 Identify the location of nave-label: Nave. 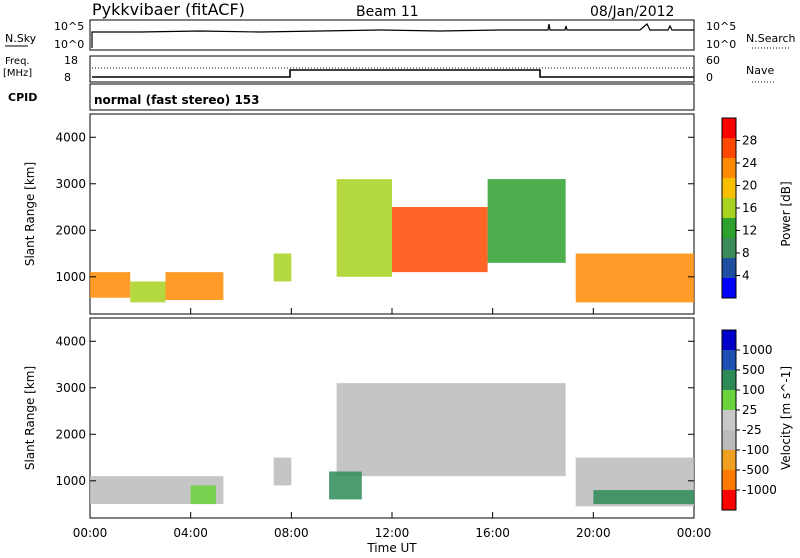
(760, 70).